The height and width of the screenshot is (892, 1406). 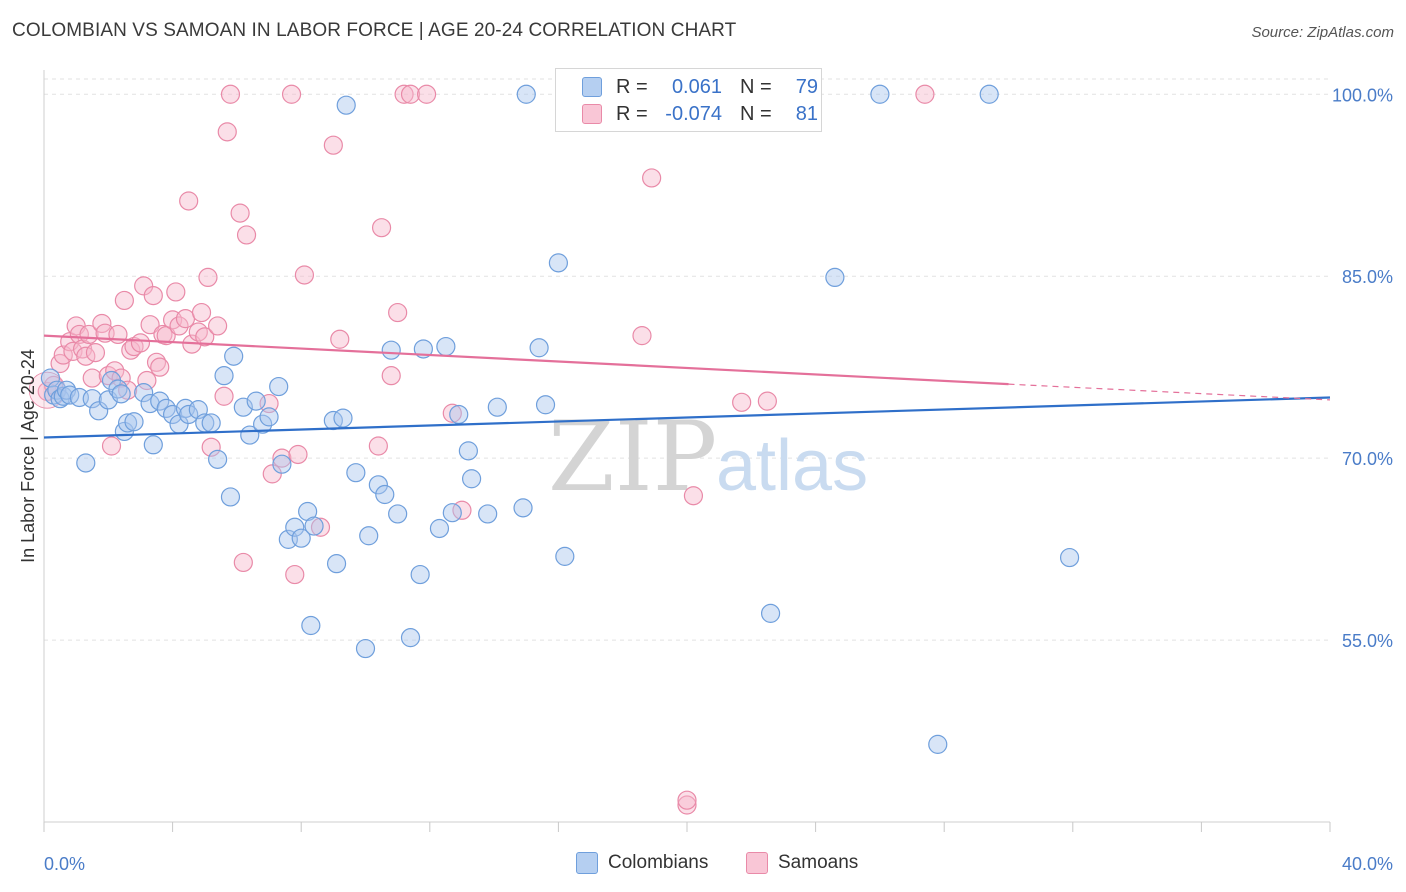 I want to click on x-tick-label: 40.0%, so click(x=1367, y=864).